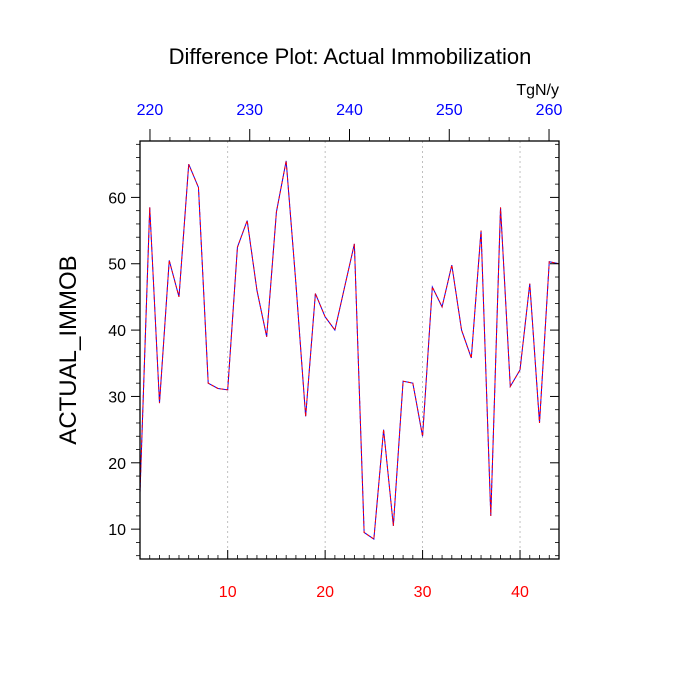  What do you see at coordinates (349, 110) in the screenshot?
I see `top-tick-label: 240` at bounding box center [349, 110].